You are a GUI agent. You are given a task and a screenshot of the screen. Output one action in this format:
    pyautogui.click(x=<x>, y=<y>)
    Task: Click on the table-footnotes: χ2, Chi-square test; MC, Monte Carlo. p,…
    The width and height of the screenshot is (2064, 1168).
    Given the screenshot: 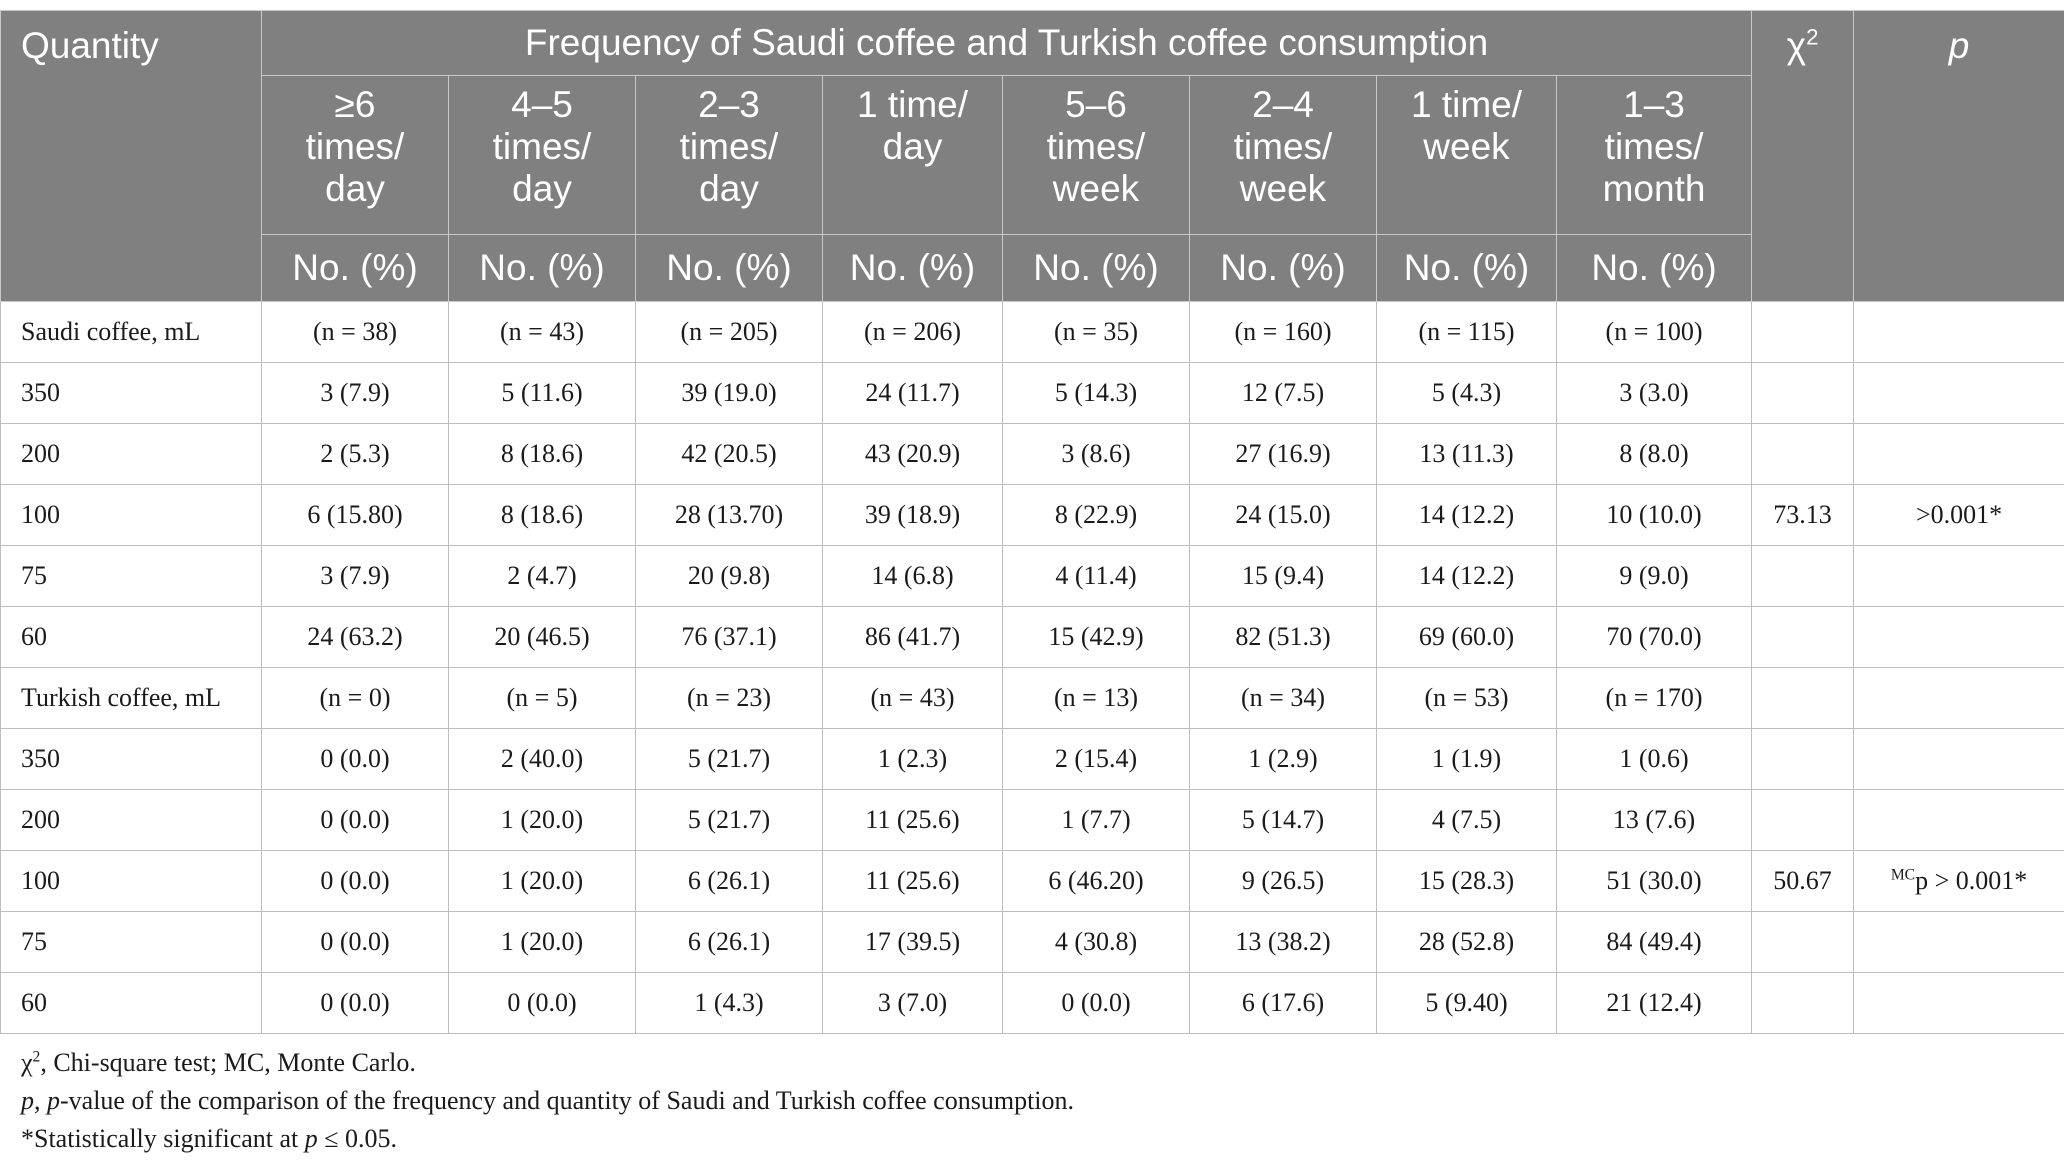 What is the action you would take?
    pyautogui.click(x=547, y=1101)
    